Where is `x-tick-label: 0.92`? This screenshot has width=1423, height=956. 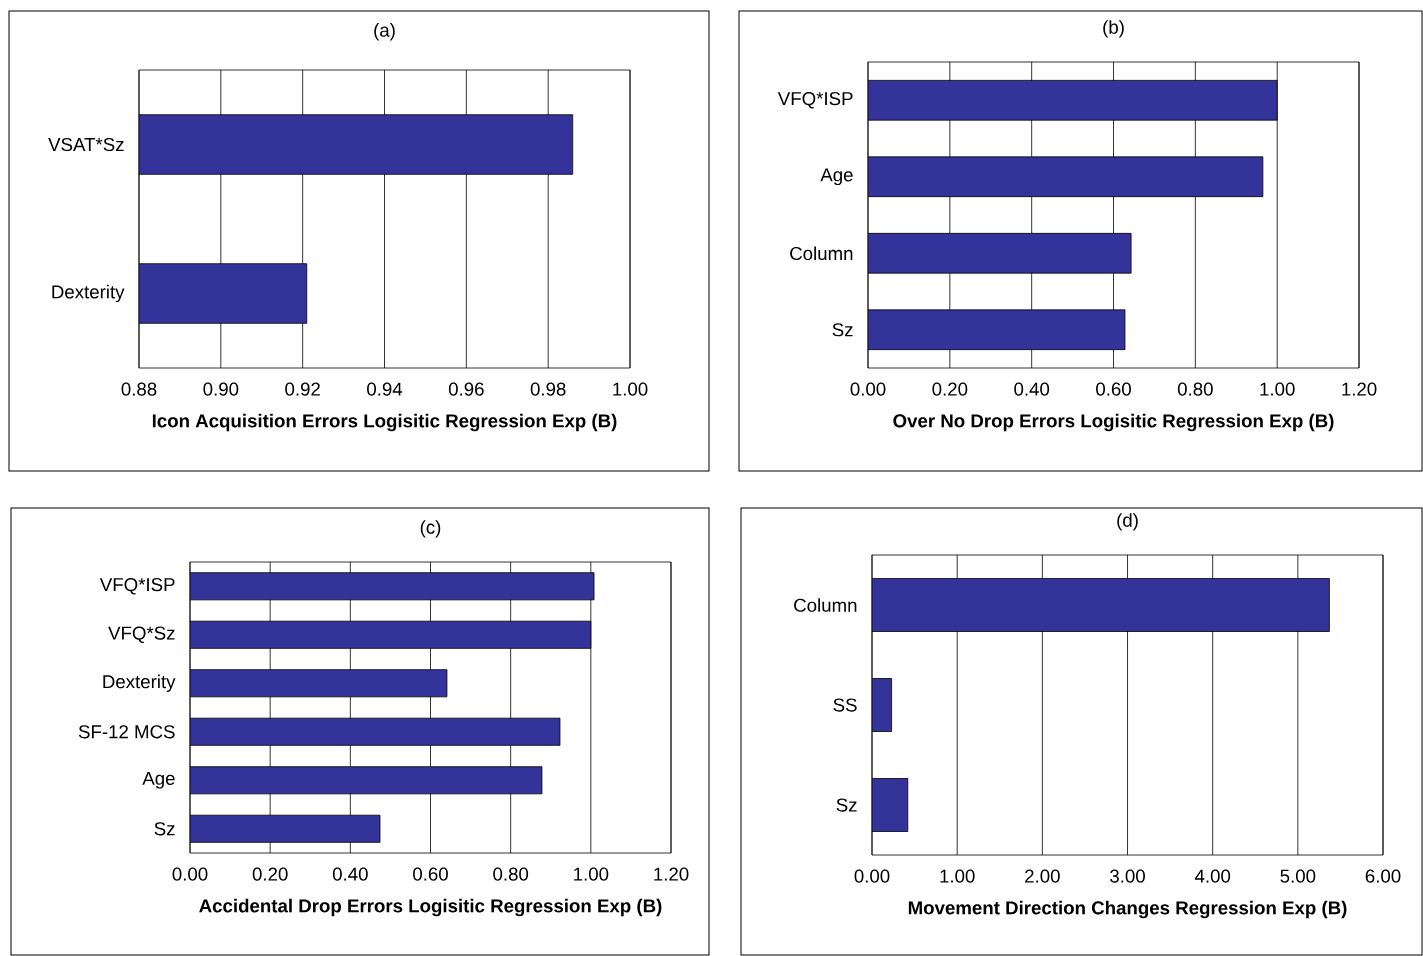
x-tick-label: 0.92 is located at coordinates (302, 389).